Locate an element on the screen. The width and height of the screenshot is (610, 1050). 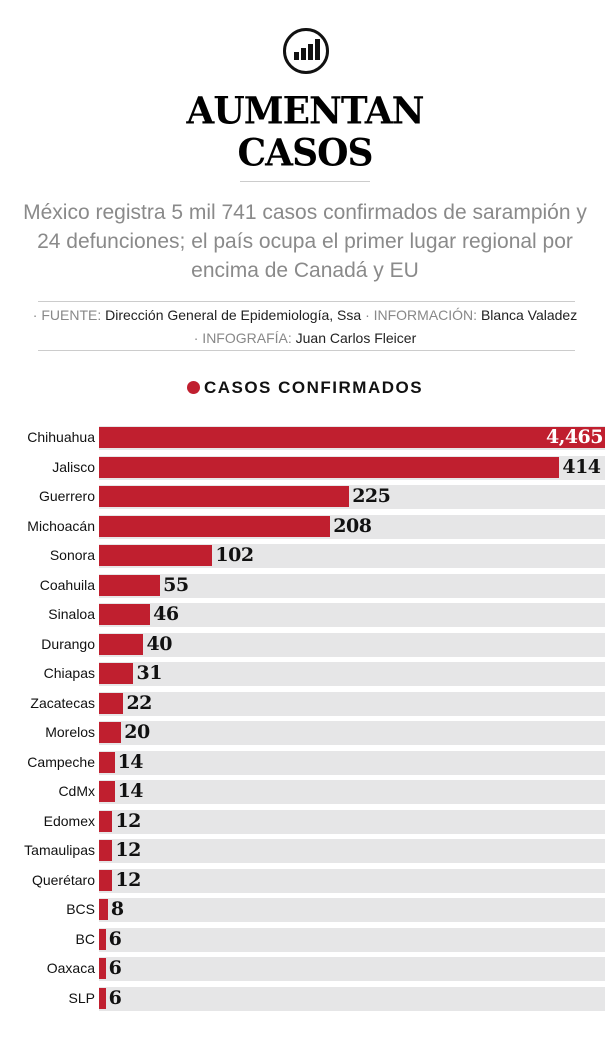
value-label: 55 is located at coordinates (176, 584).